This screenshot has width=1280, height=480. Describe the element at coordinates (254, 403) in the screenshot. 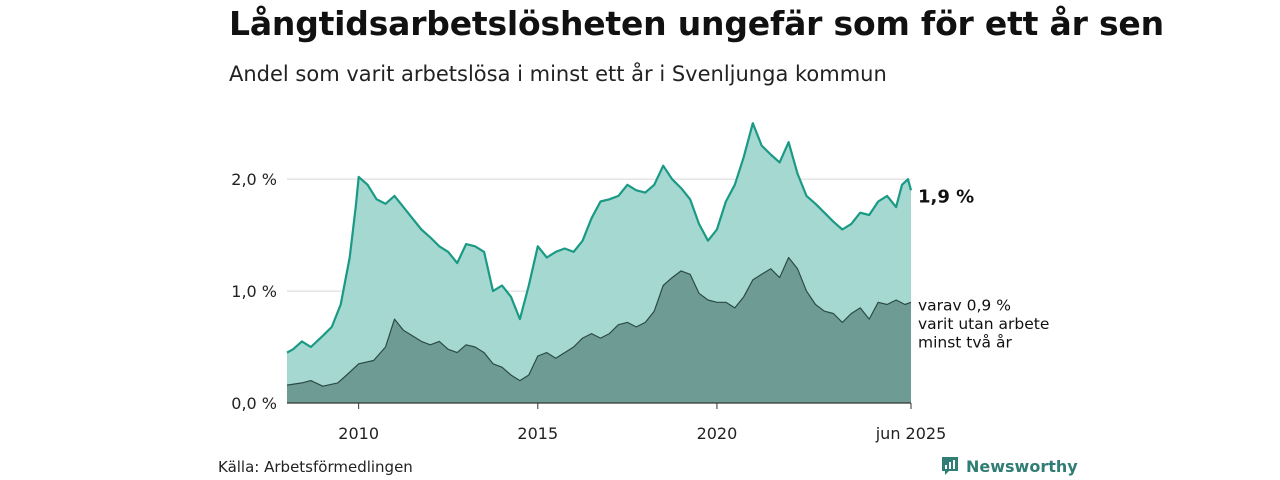

I see `y-tick-label: 0,0 %` at that location.